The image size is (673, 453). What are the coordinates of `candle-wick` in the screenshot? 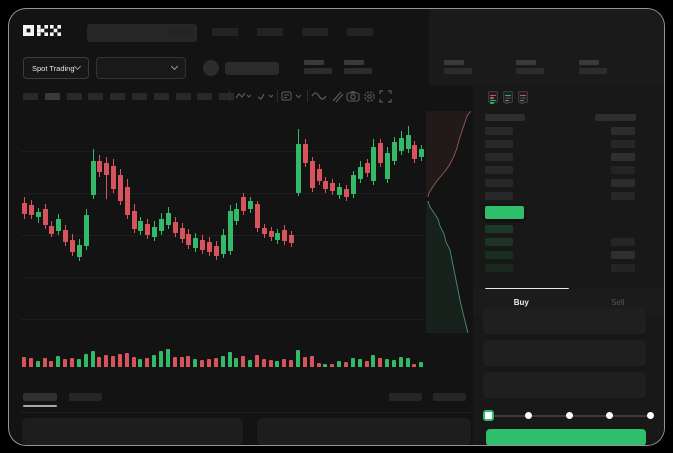 It's located at (107, 178).